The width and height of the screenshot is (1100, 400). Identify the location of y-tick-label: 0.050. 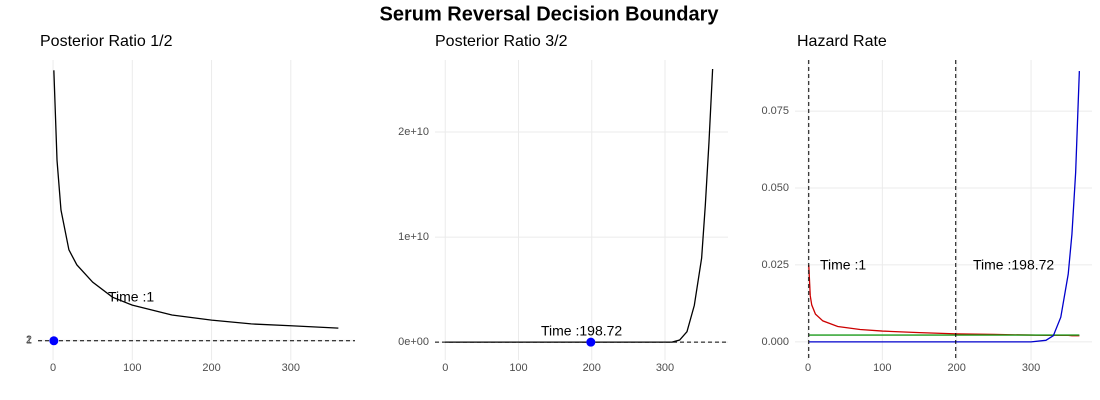
(775, 188).